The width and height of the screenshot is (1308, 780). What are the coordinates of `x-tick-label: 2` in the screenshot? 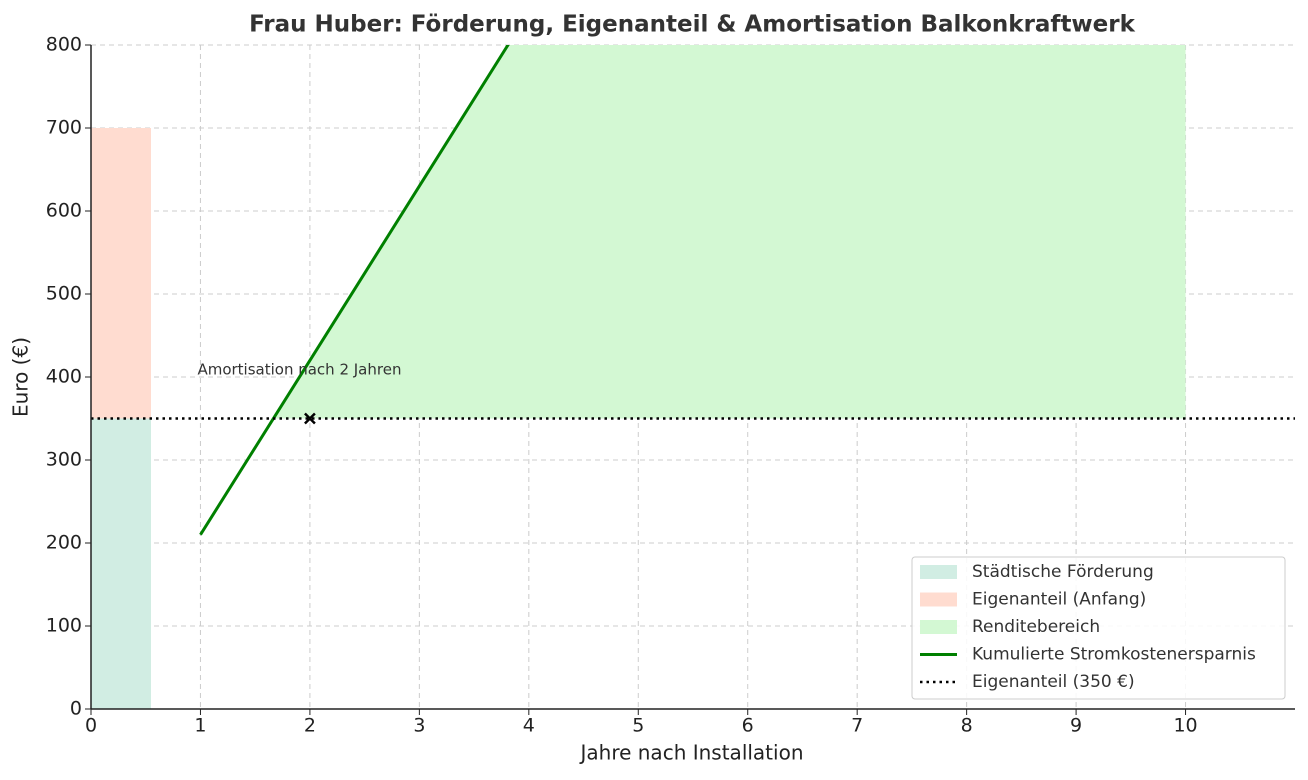 It's located at (310, 726).